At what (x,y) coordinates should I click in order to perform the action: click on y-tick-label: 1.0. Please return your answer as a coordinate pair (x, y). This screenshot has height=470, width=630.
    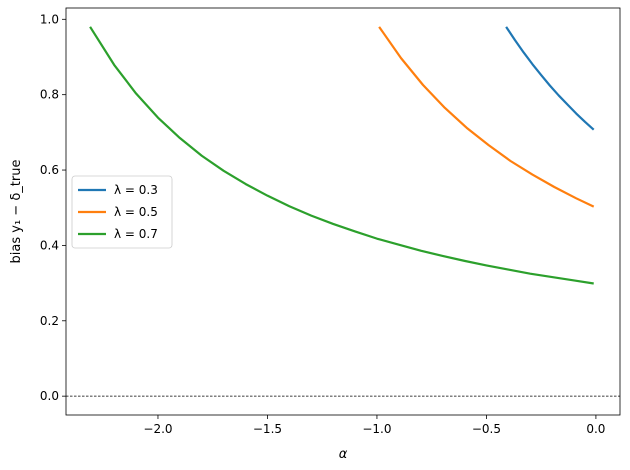
    Looking at the image, I should click on (49, 19).